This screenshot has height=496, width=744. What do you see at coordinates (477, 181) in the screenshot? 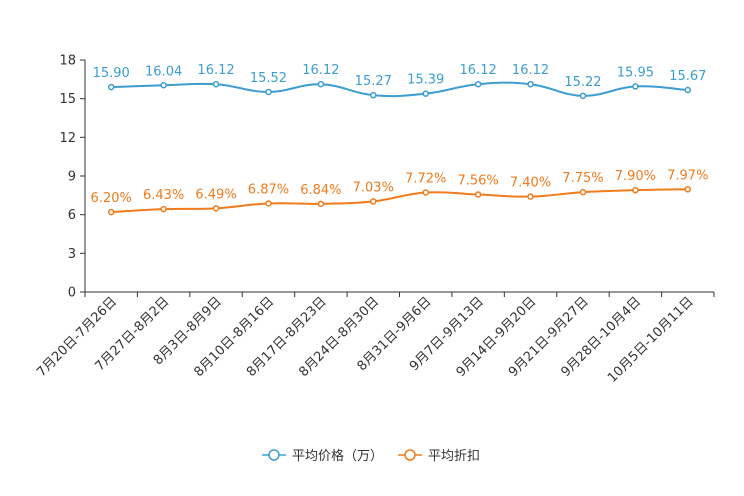
I see `data-label: 7.56%` at bounding box center [477, 181].